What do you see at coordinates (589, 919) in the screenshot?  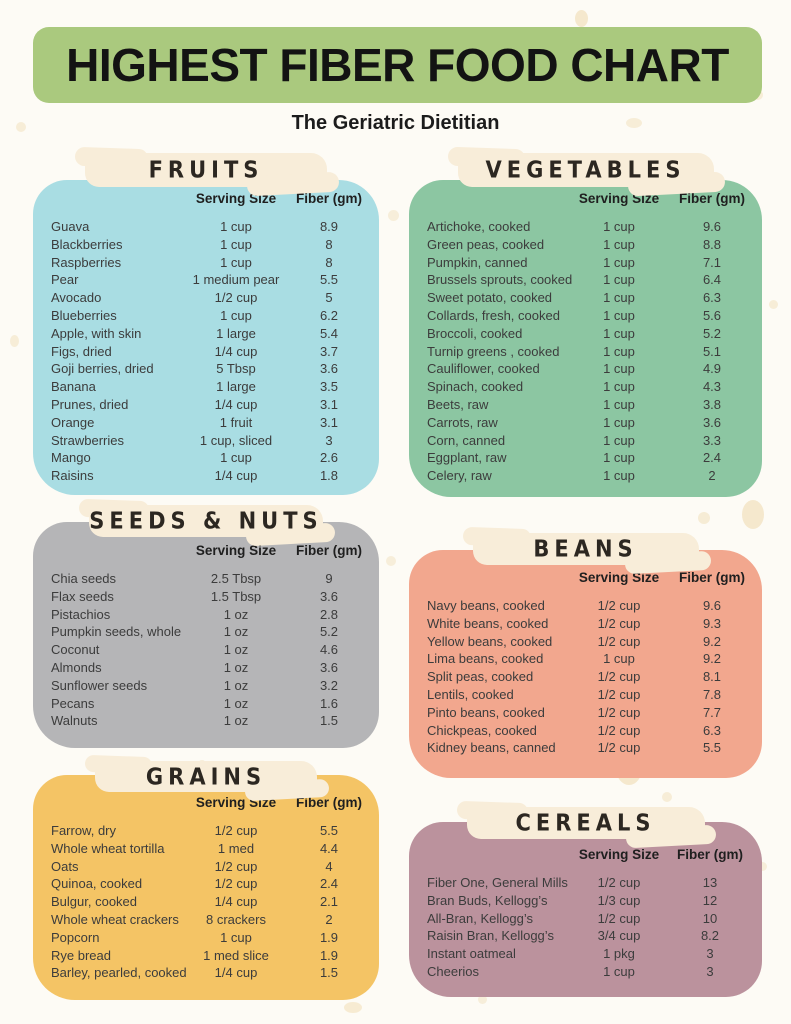 I see `table-row: All-Bran, Kellogg’s 1/2 cup 10` at bounding box center [589, 919].